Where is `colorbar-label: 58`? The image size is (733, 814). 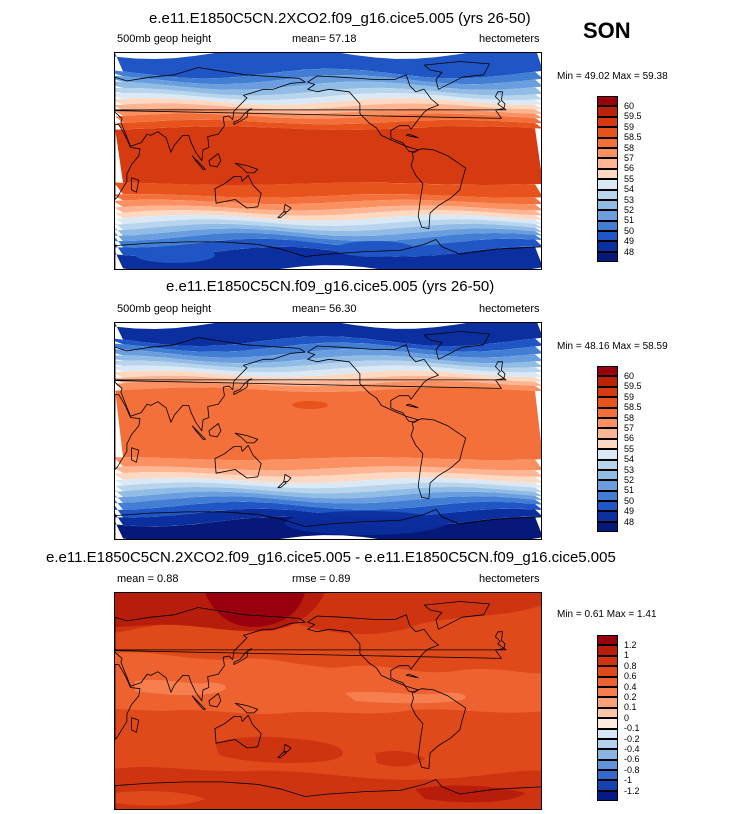
colorbar-label: 58 is located at coordinates (629, 417).